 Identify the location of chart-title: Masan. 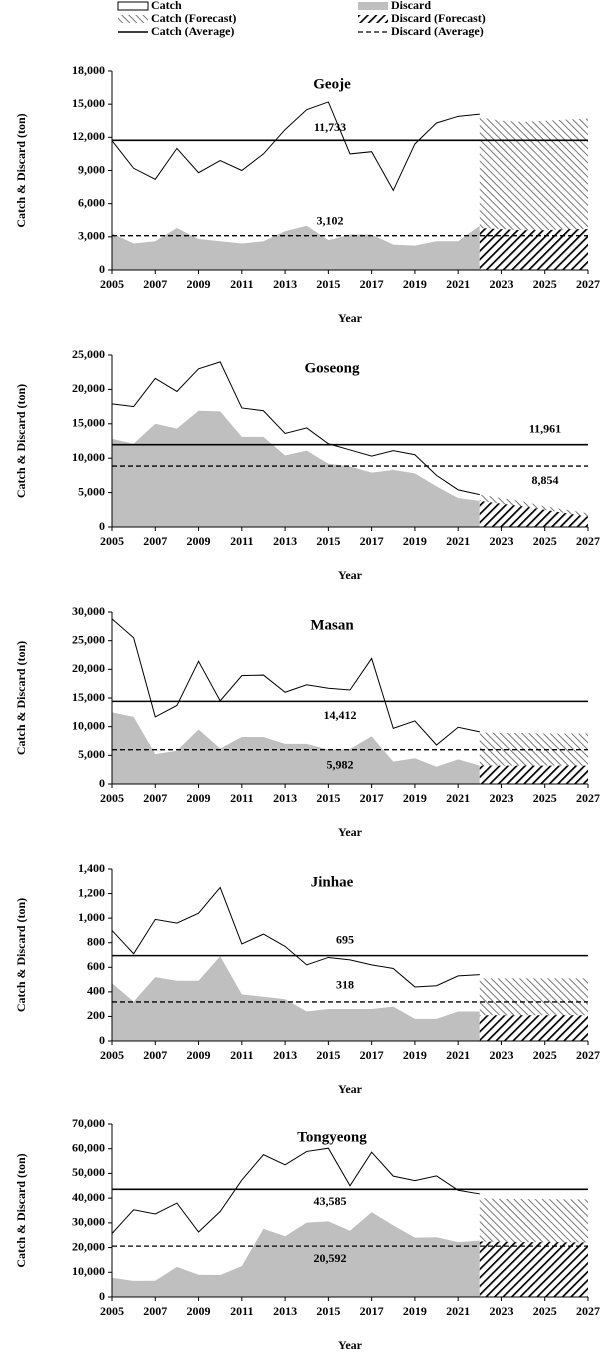
(332, 625).